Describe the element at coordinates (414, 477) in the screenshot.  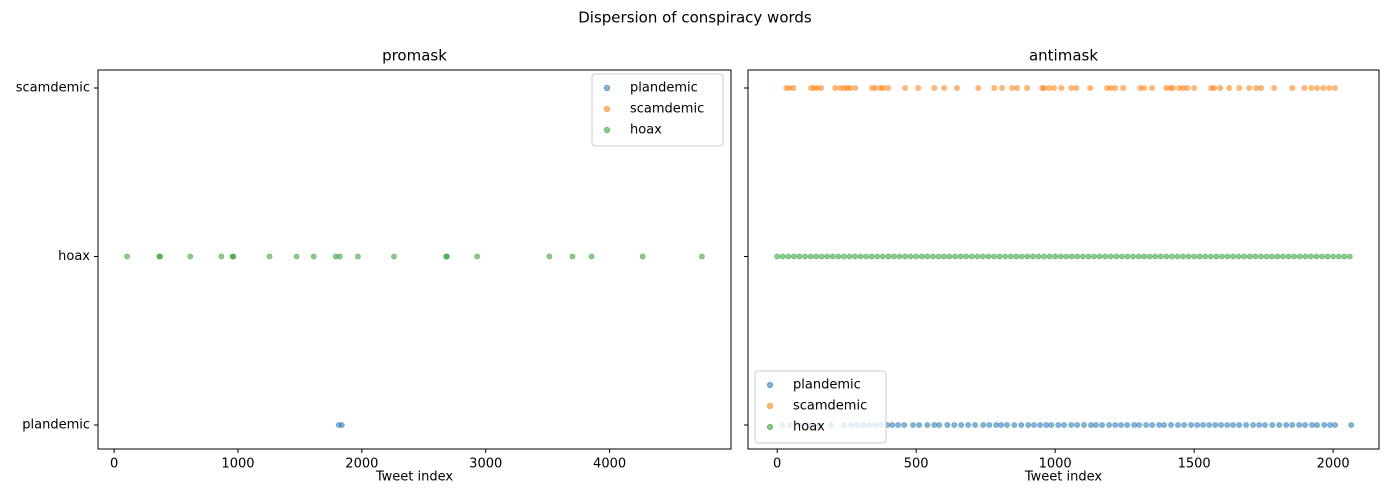
I see `x-axis-label: Tweet index` at that location.